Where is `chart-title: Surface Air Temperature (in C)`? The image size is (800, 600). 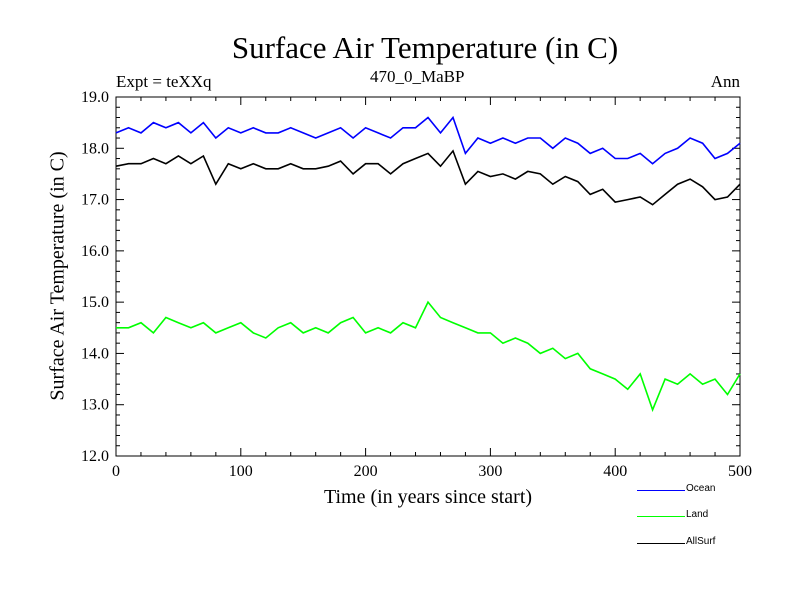
chart-title: Surface Air Temperature (in C) is located at coordinates (425, 47).